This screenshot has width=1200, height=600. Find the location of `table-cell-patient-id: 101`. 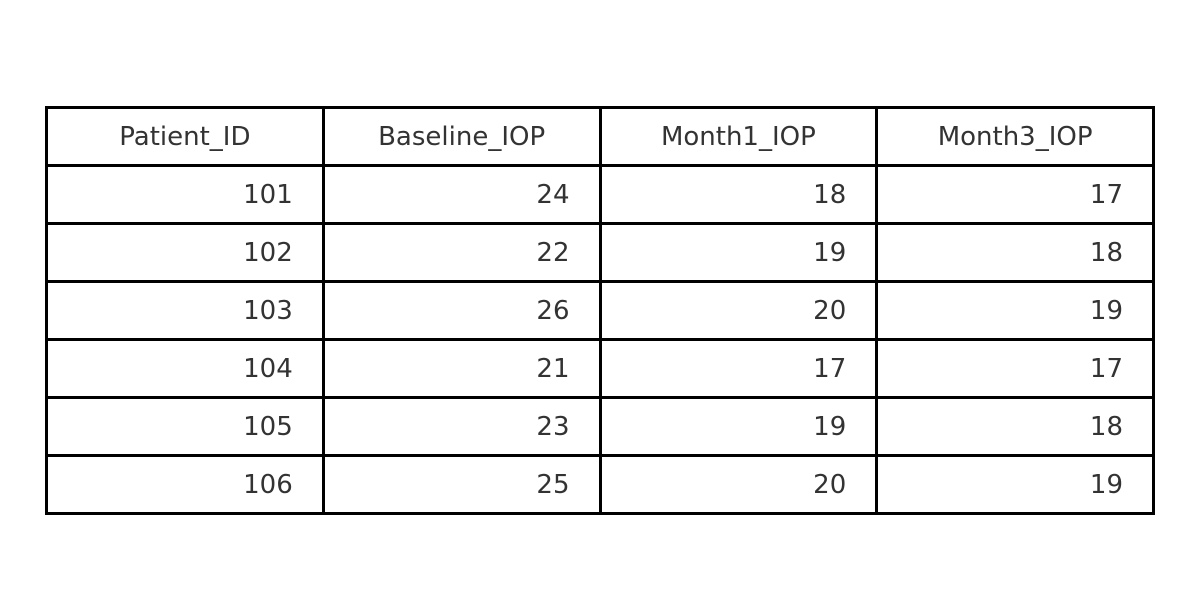

table-cell-patient-id: 101 is located at coordinates (185, 194).